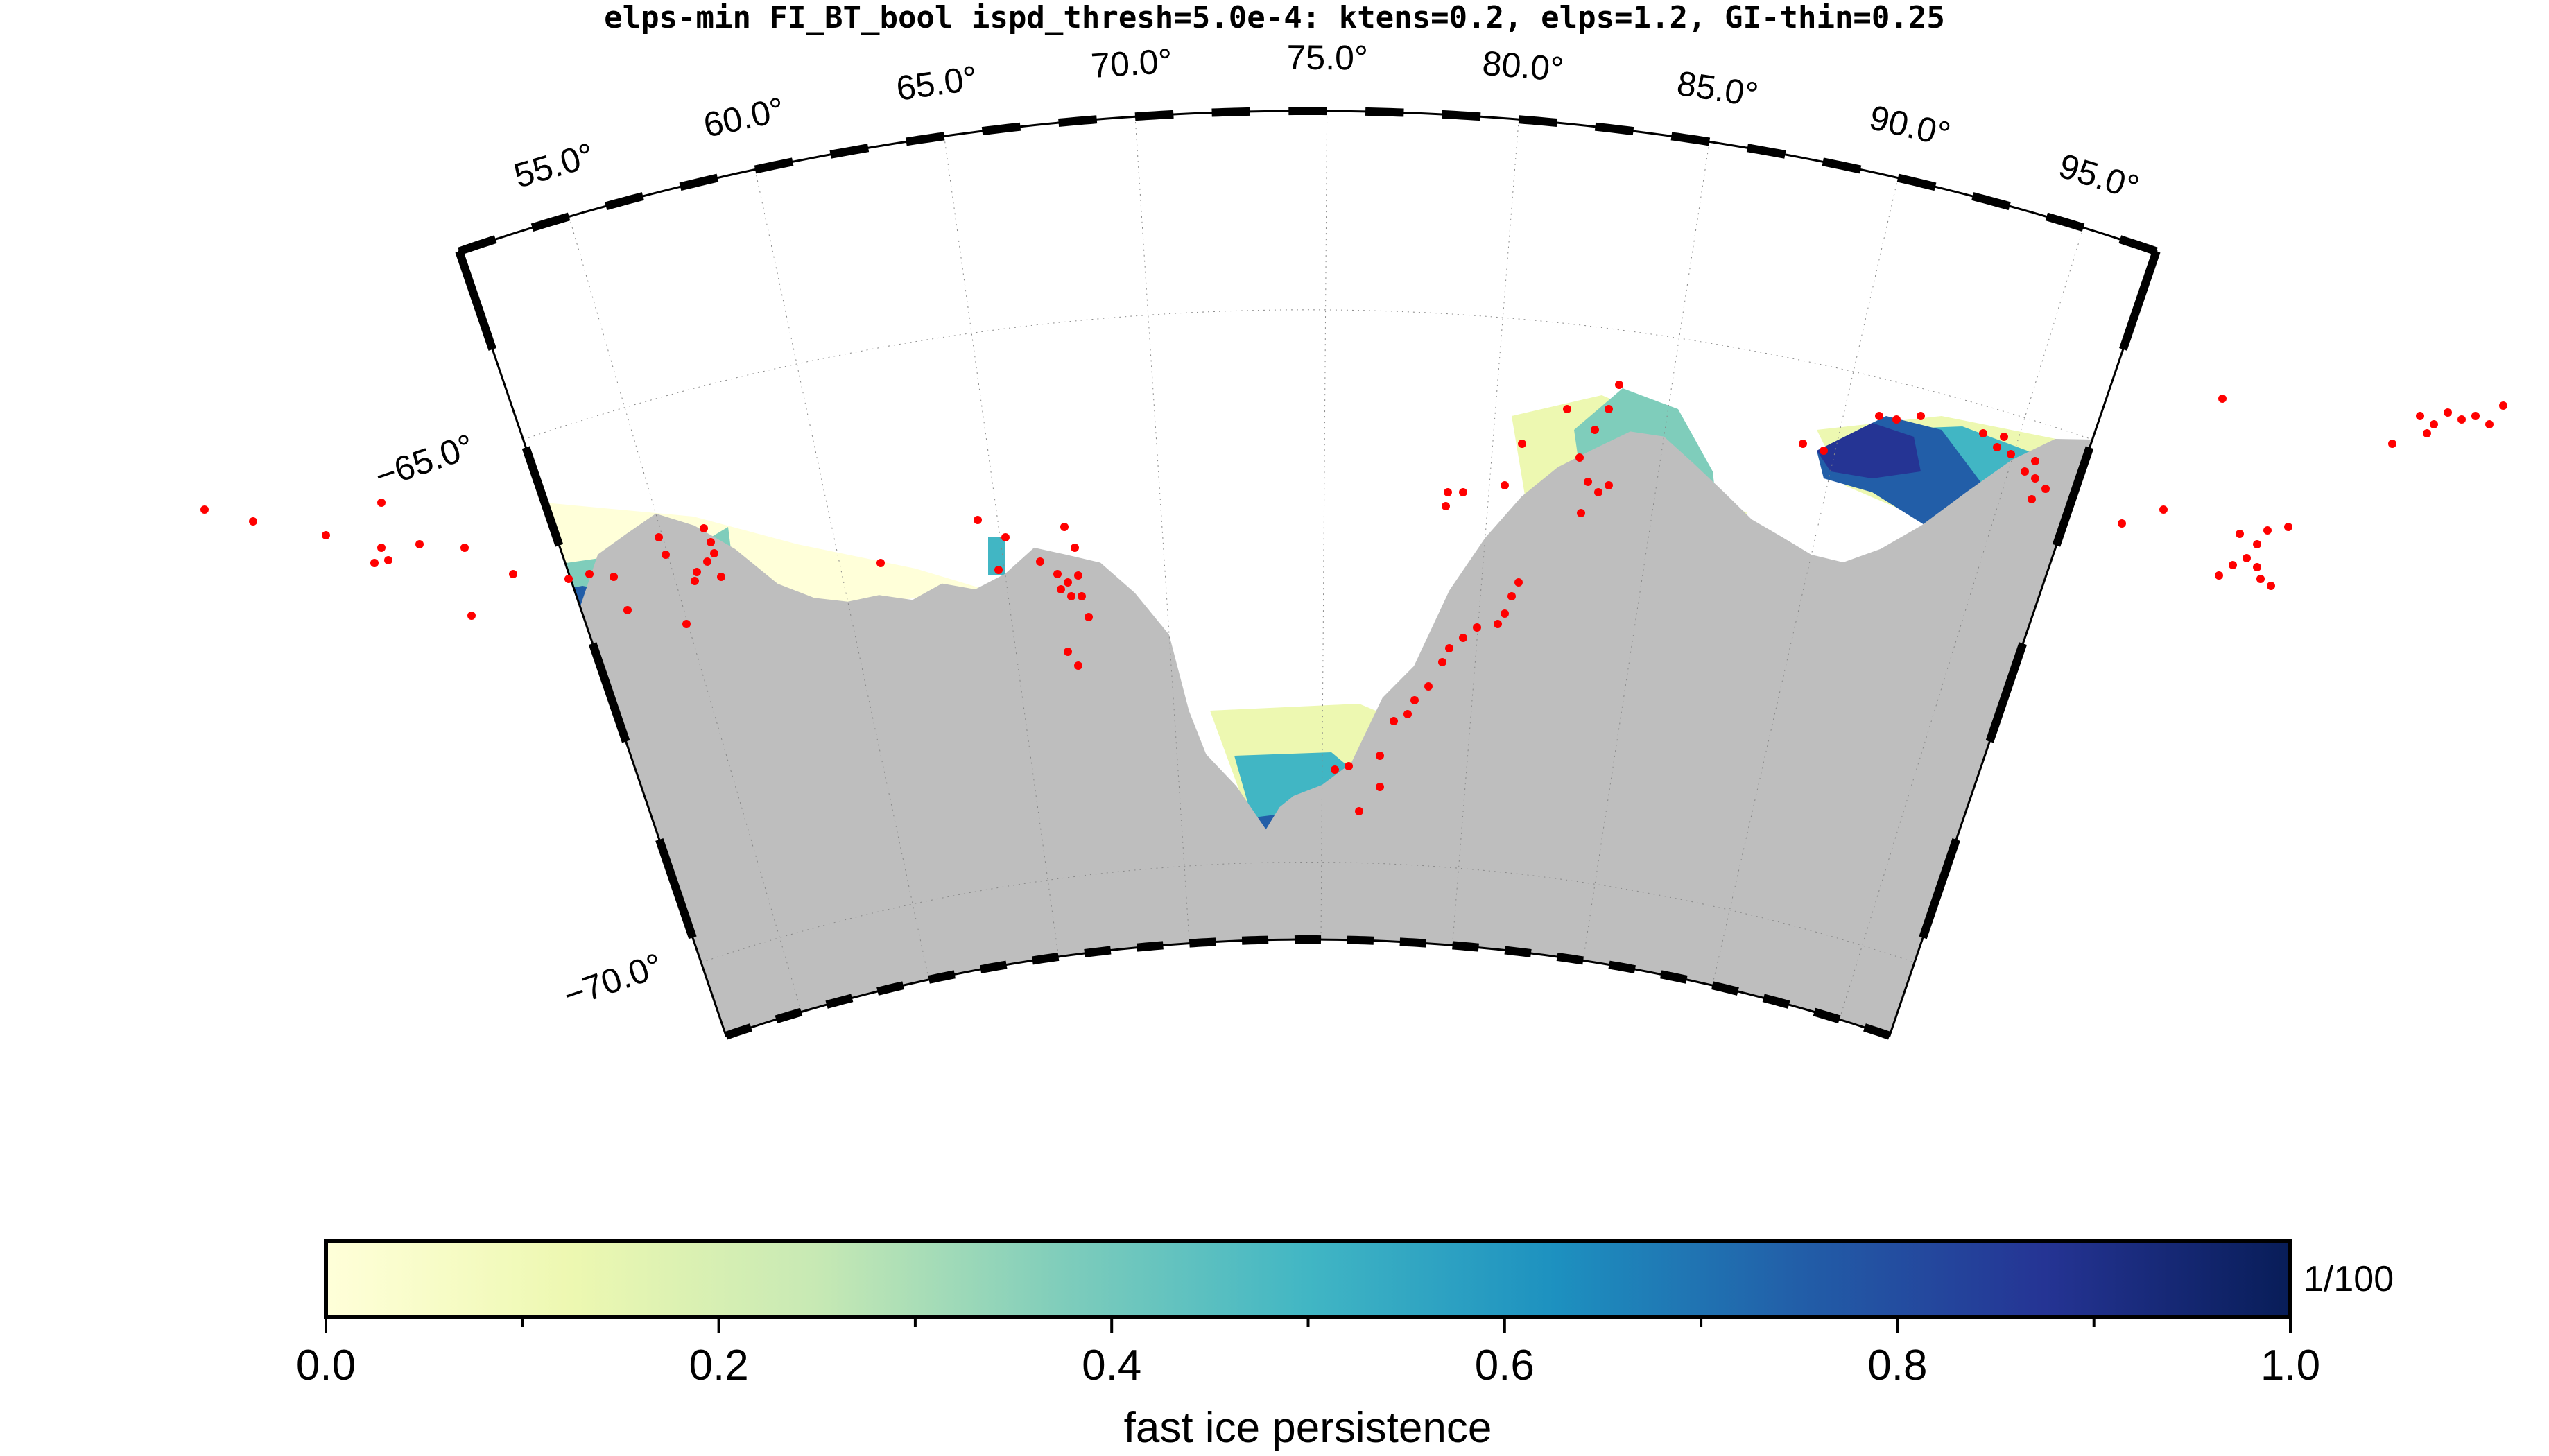  Describe the element at coordinates (937, 83) in the screenshot. I see `longitude-label: 65.0°` at that location.